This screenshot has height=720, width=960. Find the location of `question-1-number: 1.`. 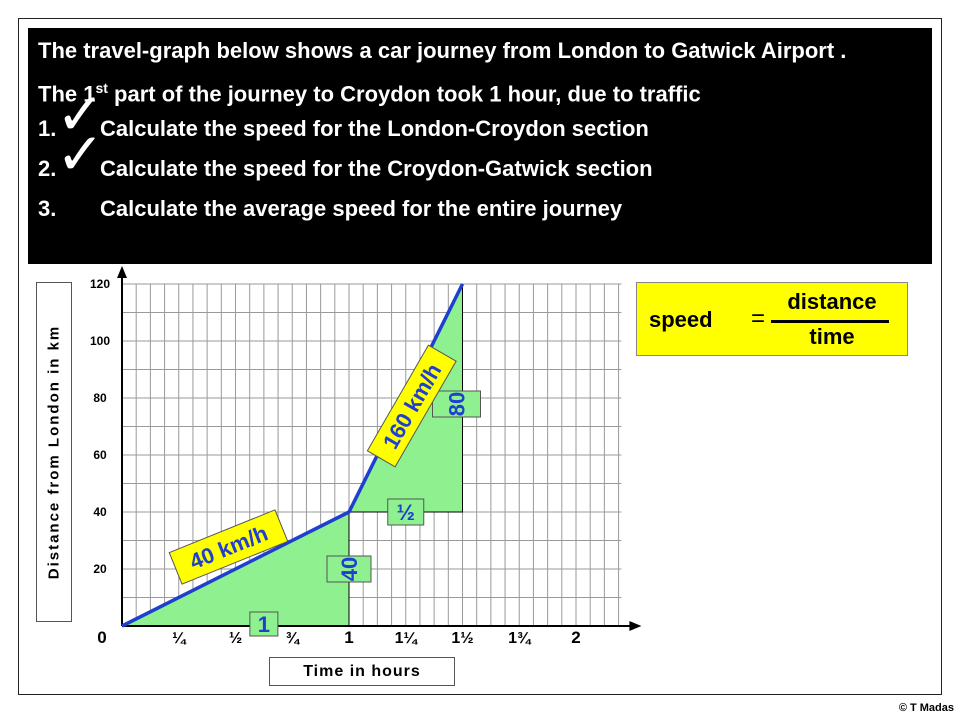

question-1-number: 1. is located at coordinates (47, 128).